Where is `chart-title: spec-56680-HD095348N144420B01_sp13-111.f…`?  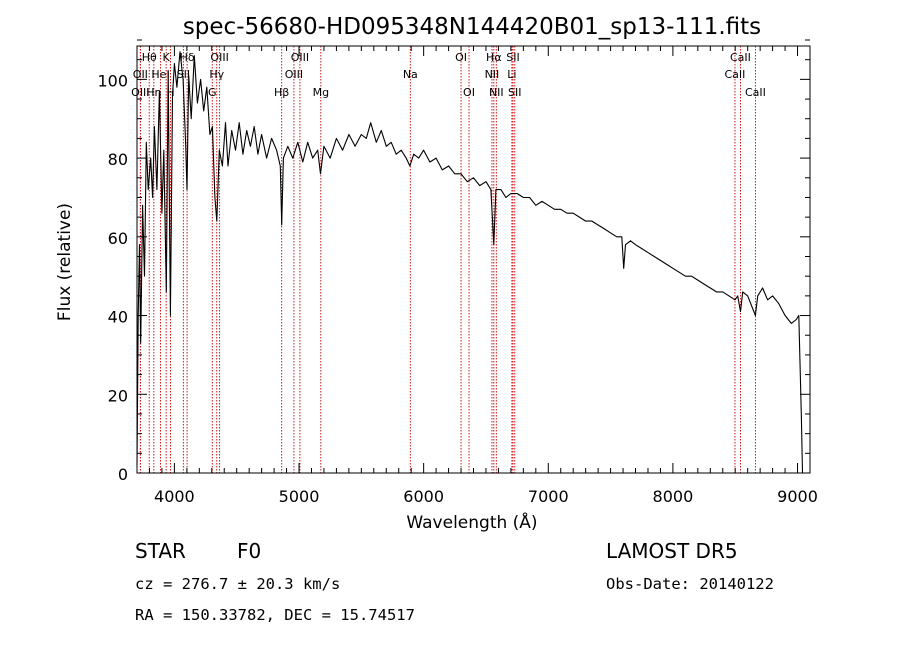
chart-title: spec-56680-HD095348N144420B01_sp13-111.f… is located at coordinates (472, 27).